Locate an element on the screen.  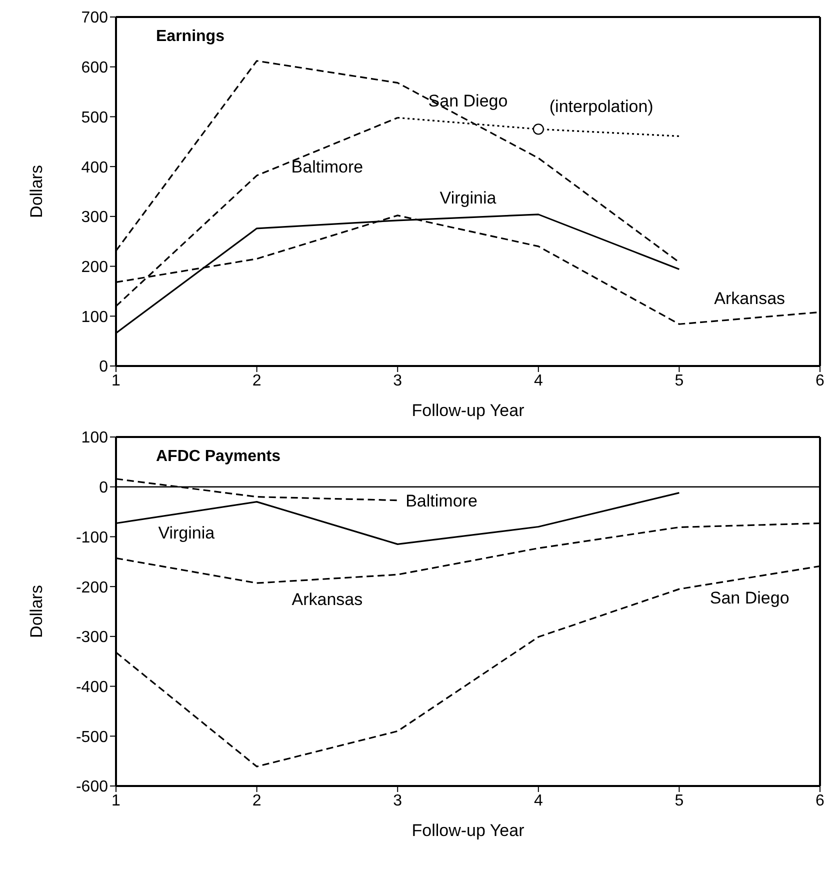
y-tick-label: -100 is located at coordinates (92, 537).